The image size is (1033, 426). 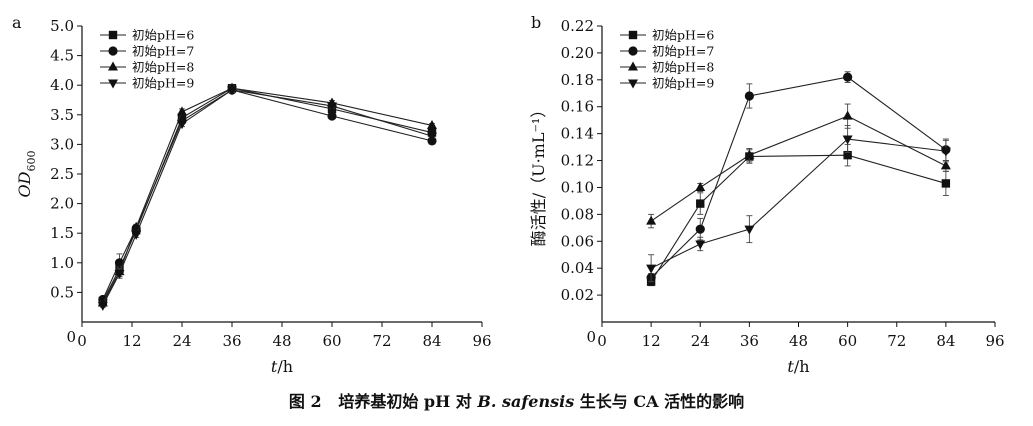 I want to click on y-tick-label: 0.5, so click(x=62, y=292).